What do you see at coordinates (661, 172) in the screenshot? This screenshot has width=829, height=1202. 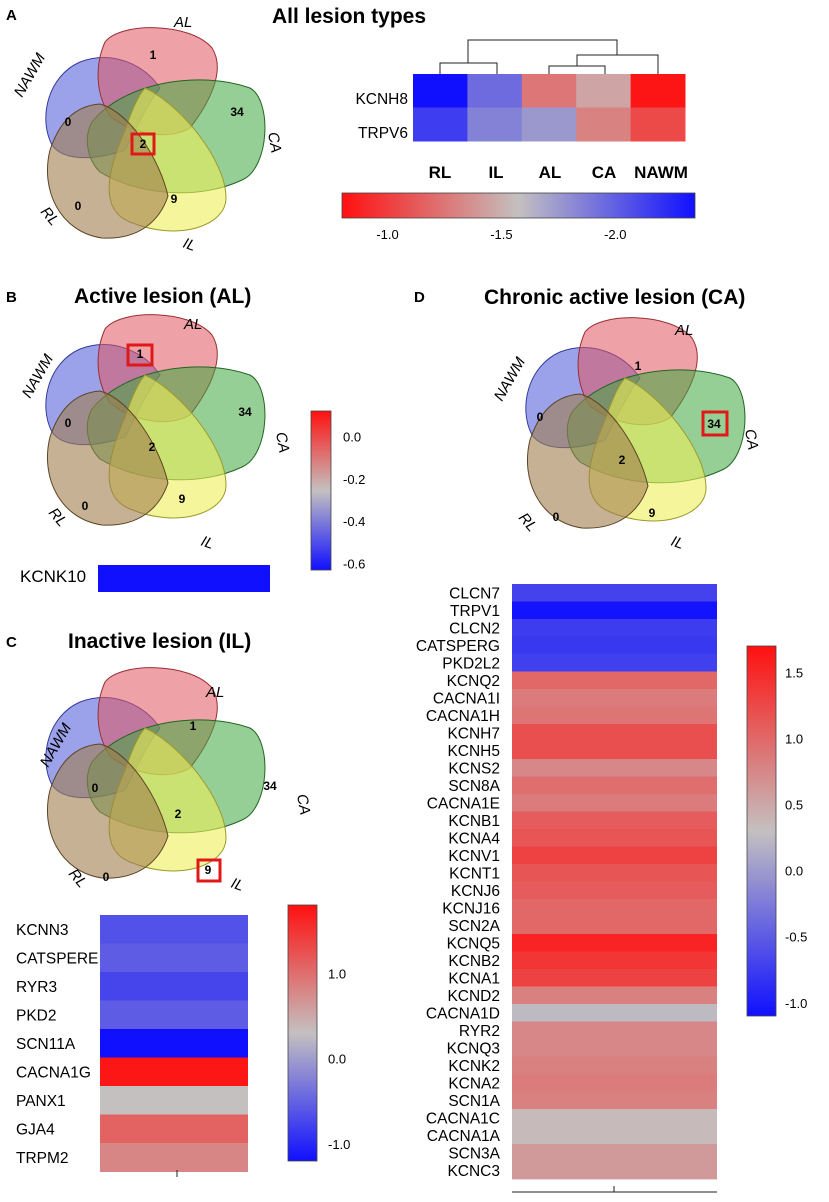 I see `heatmap-col-label: NAWM` at bounding box center [661, 172].